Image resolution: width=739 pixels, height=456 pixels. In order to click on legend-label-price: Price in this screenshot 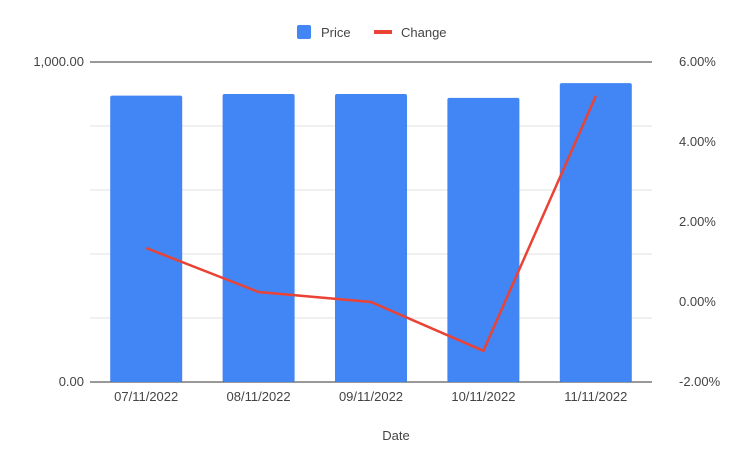, I will do `click(336, 32)`.